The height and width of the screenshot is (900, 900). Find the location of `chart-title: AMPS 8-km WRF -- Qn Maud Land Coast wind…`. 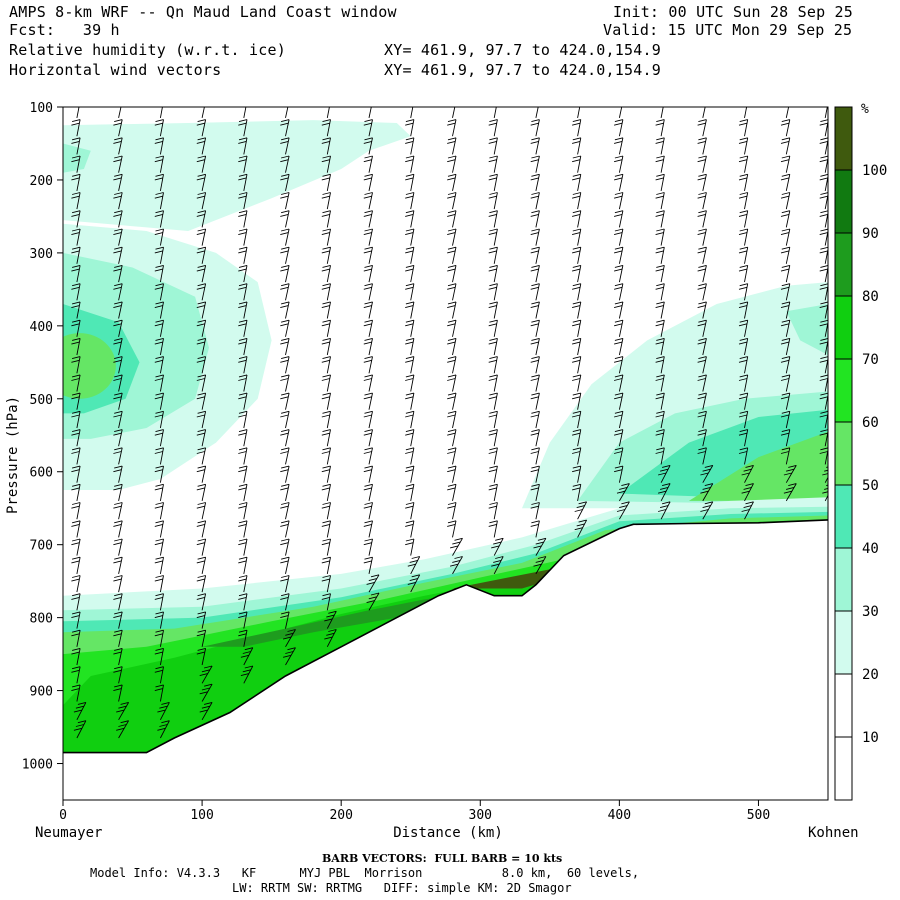

chart-title: AMPS 8-km WRF -- Qn Maud Land Coast wind… is located at coordinates (203, 12).